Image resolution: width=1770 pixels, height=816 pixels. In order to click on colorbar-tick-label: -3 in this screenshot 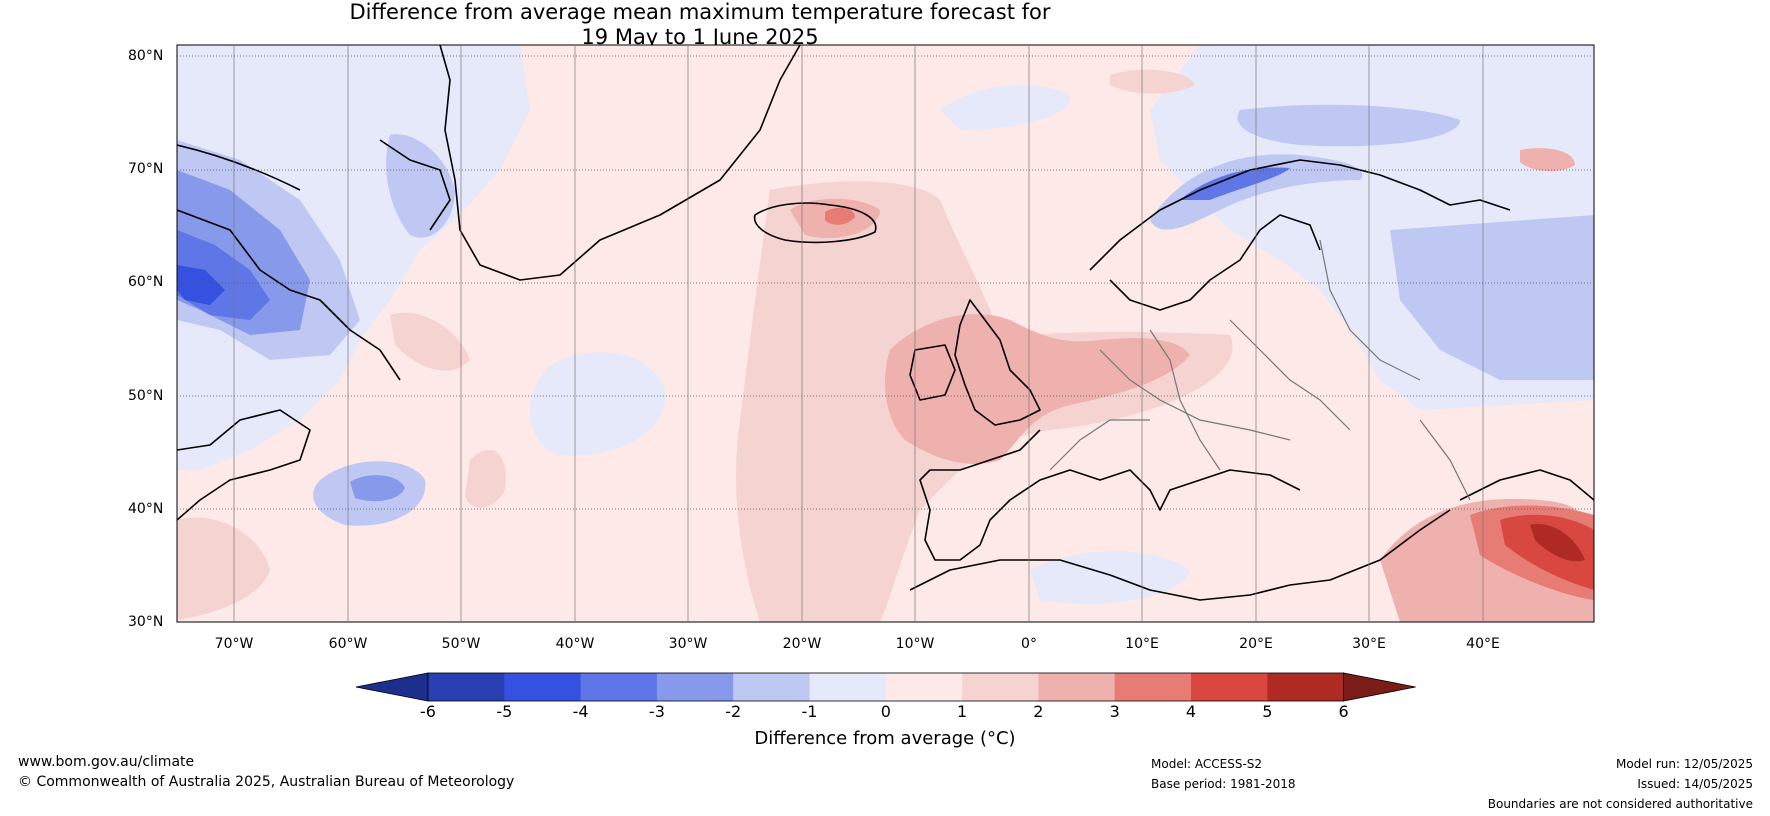, I will do `click(656, 711)`.